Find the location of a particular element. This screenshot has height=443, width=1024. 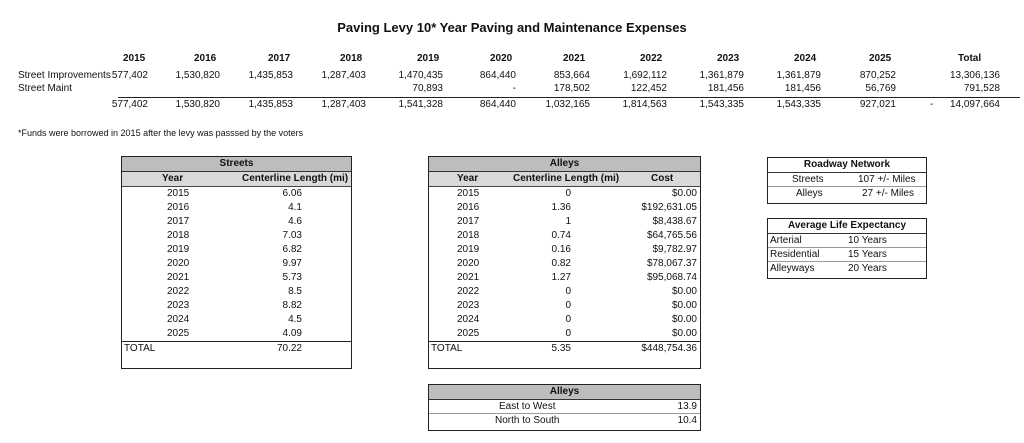

year-column-header: Year is located at coordinates (468, 178).